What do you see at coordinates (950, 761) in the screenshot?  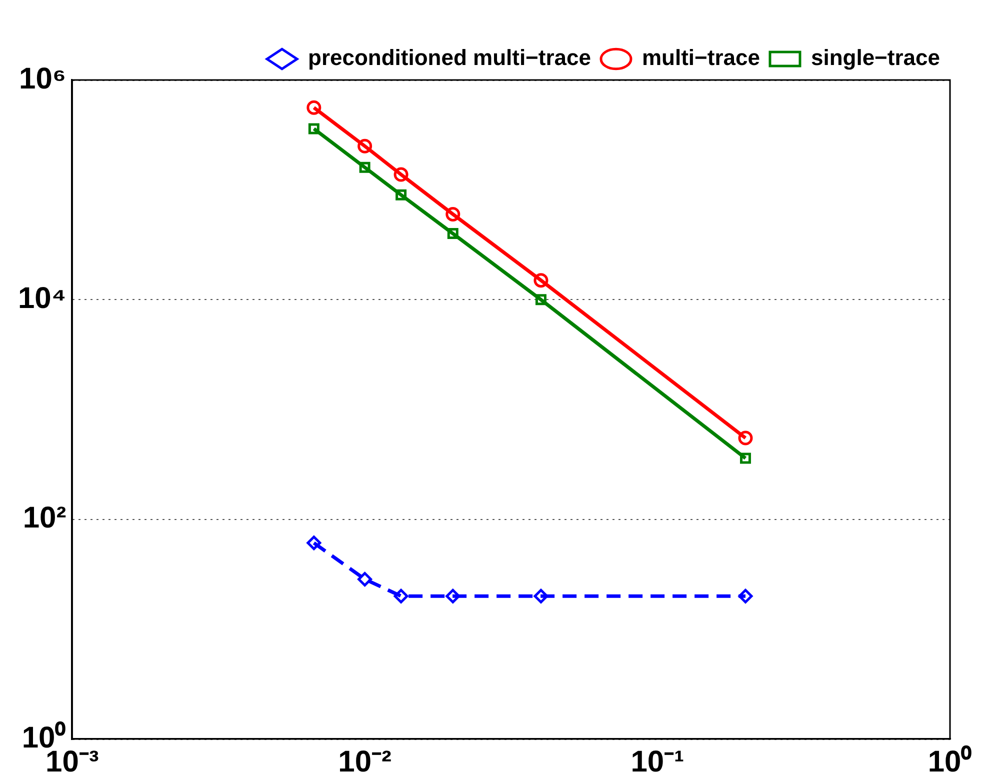 I see `x-tick-label: 10⁰` at bounding box center [950, 761].